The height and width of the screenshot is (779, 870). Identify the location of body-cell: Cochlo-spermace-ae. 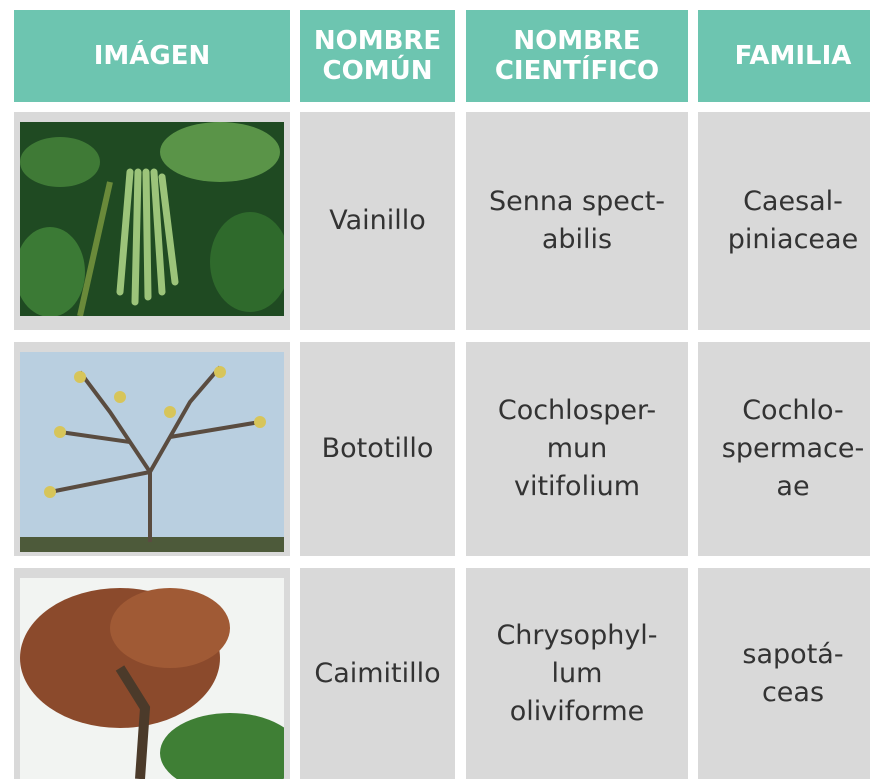
(784, 449).